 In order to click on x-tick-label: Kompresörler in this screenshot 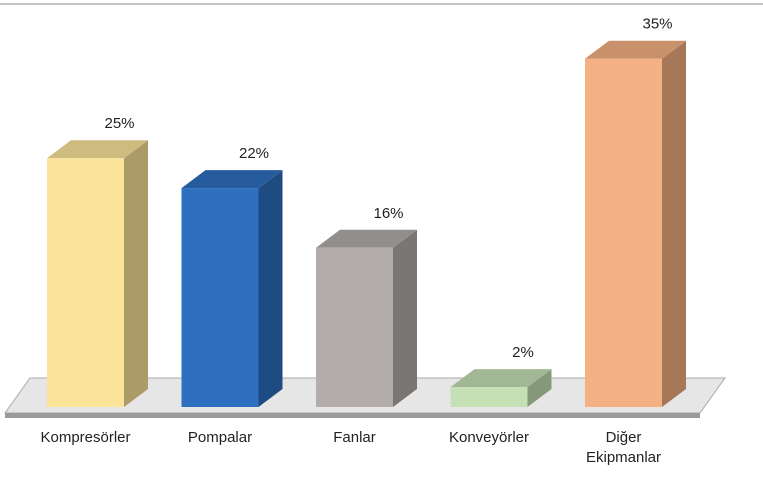, I will do `click(85, 437)`.